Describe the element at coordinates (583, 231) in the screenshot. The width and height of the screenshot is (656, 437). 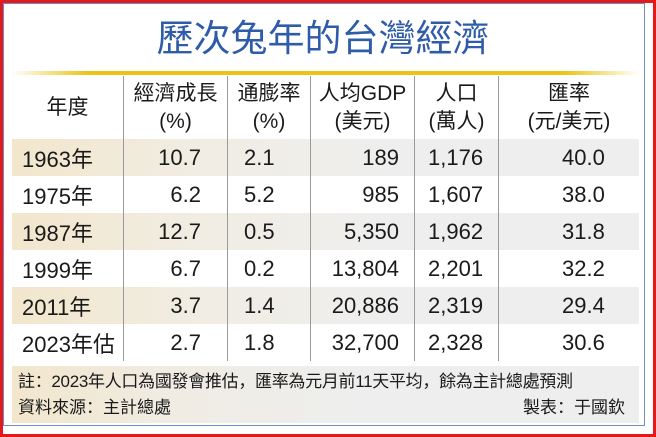
I see `cell-exchange-rate: 31.8` at that location.